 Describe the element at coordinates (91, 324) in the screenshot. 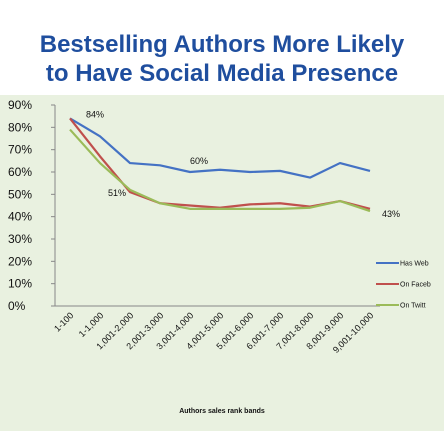

I see `x-tick-label: 1-1,000` at that location.